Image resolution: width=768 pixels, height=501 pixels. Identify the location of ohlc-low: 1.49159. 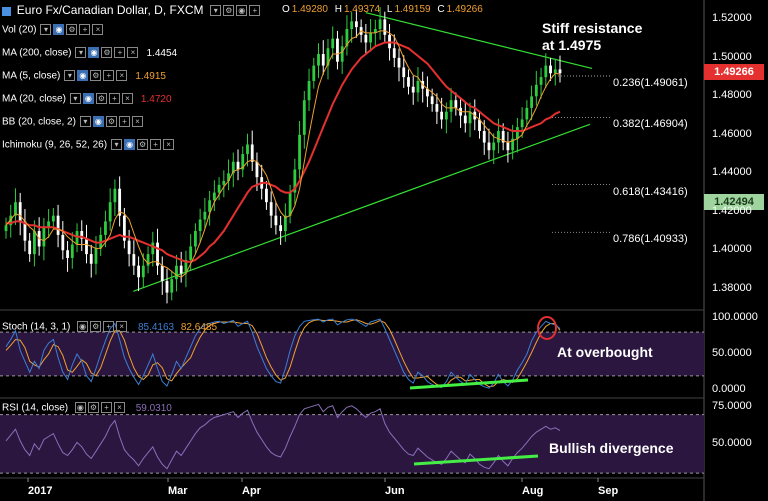
(412, 9).